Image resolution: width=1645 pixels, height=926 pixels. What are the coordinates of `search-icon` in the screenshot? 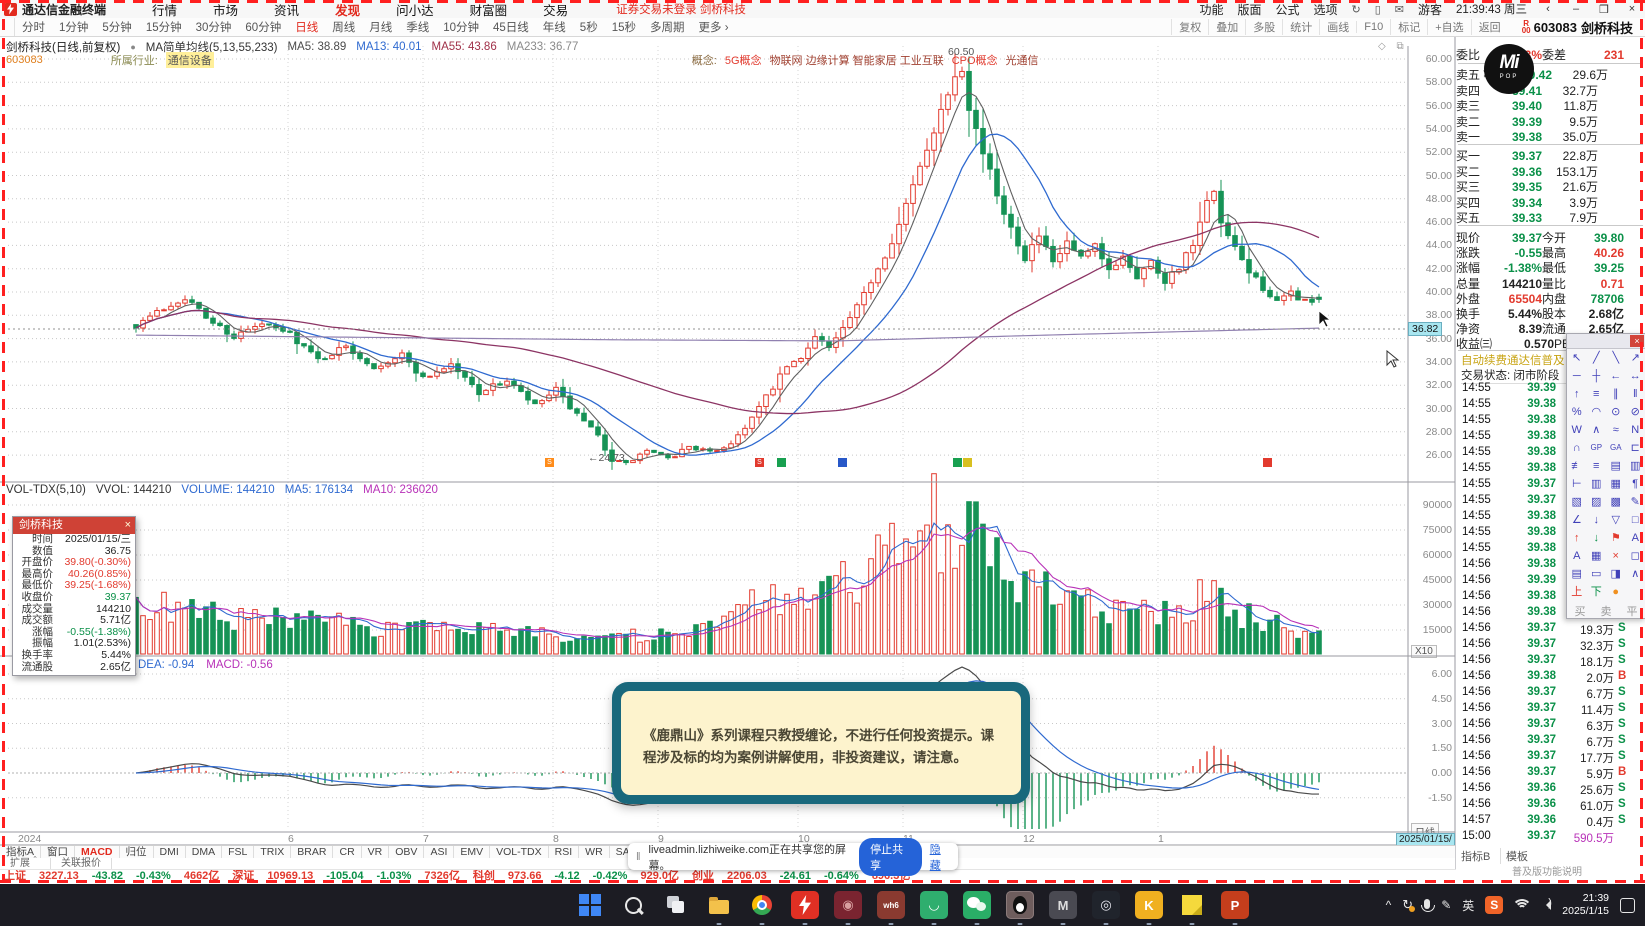 It's located at (633, 905).